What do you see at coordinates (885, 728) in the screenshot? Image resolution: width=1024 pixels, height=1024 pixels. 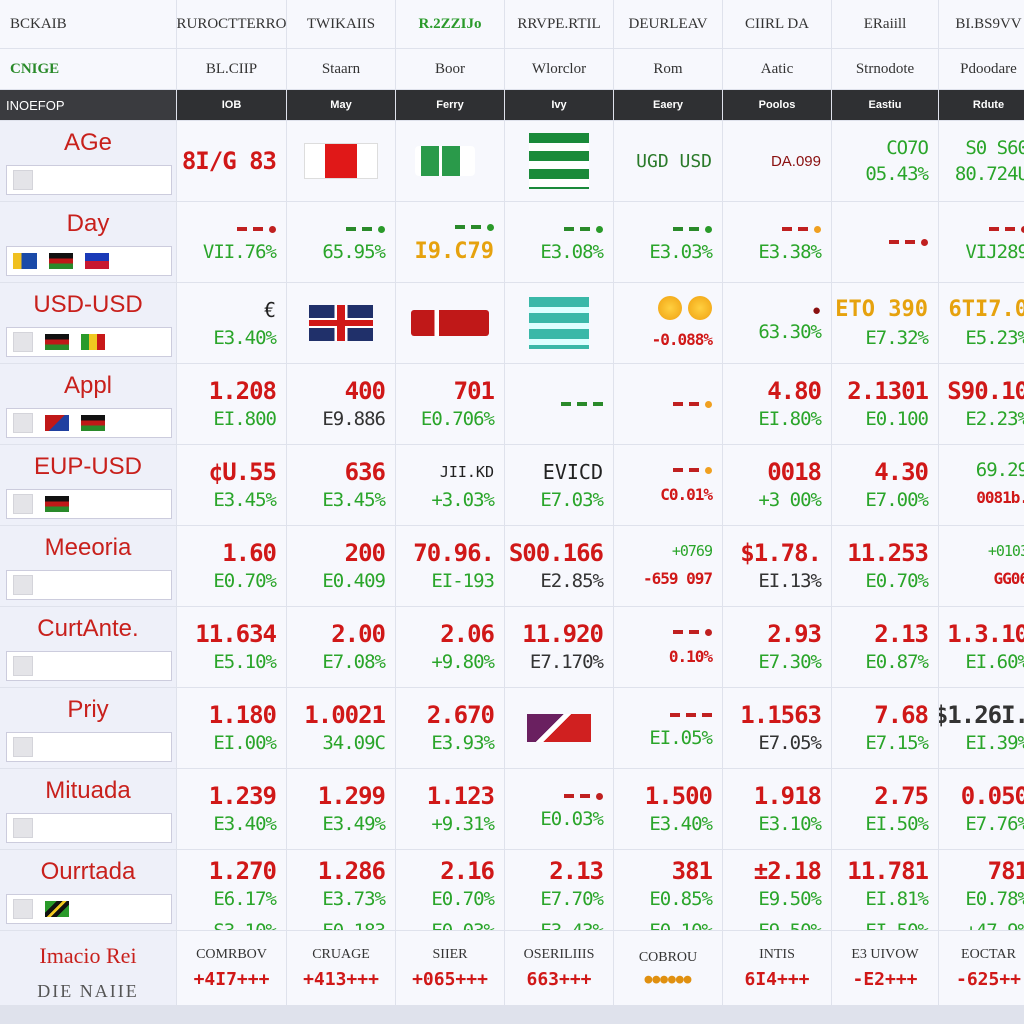 I see `quote-cell: 7.68 E7.15%` at bounding box center [885, 728].